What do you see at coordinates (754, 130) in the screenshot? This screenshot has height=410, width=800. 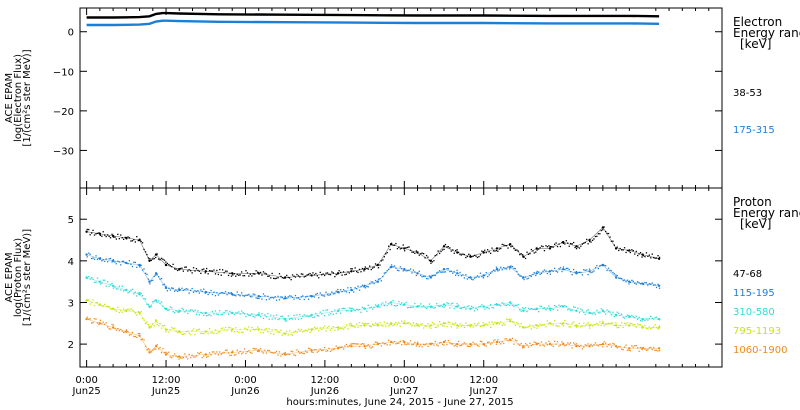 I see `legend-item: 175-315` at bounding box center [754, 130].